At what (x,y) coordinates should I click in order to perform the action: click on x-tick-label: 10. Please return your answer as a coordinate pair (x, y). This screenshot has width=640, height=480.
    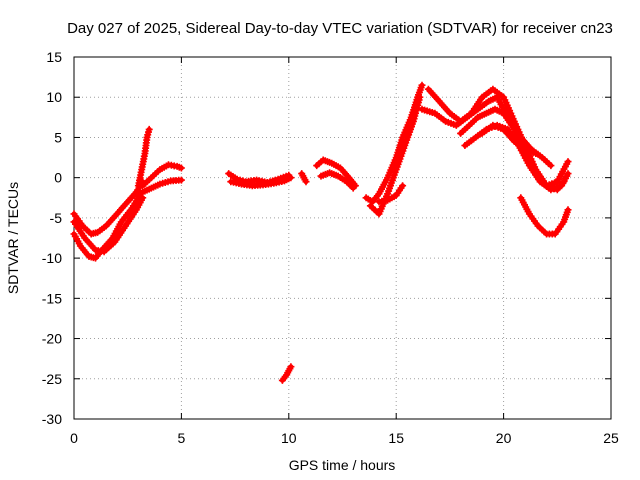
    Looking at the image, I should click on (289, 438).